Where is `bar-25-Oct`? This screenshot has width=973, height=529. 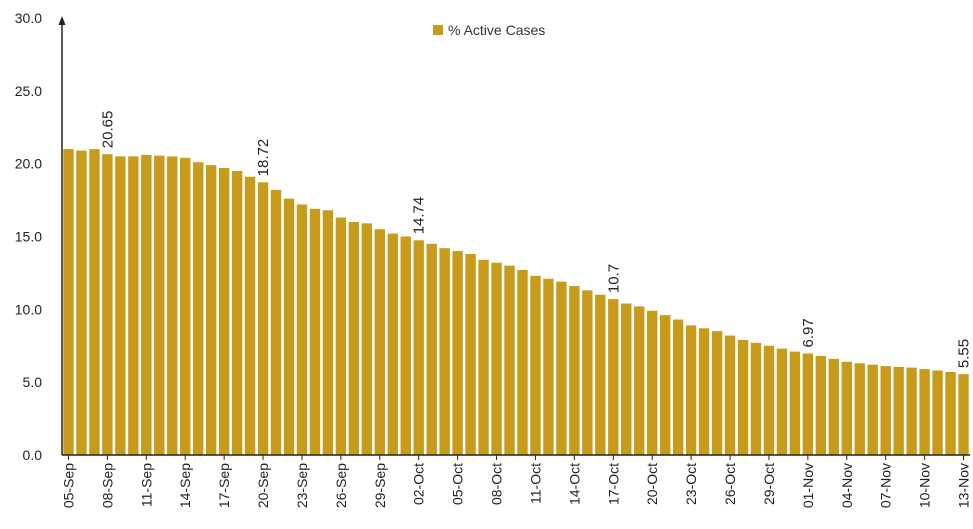
bar-25-Oct is located at coordinates (717, 393).